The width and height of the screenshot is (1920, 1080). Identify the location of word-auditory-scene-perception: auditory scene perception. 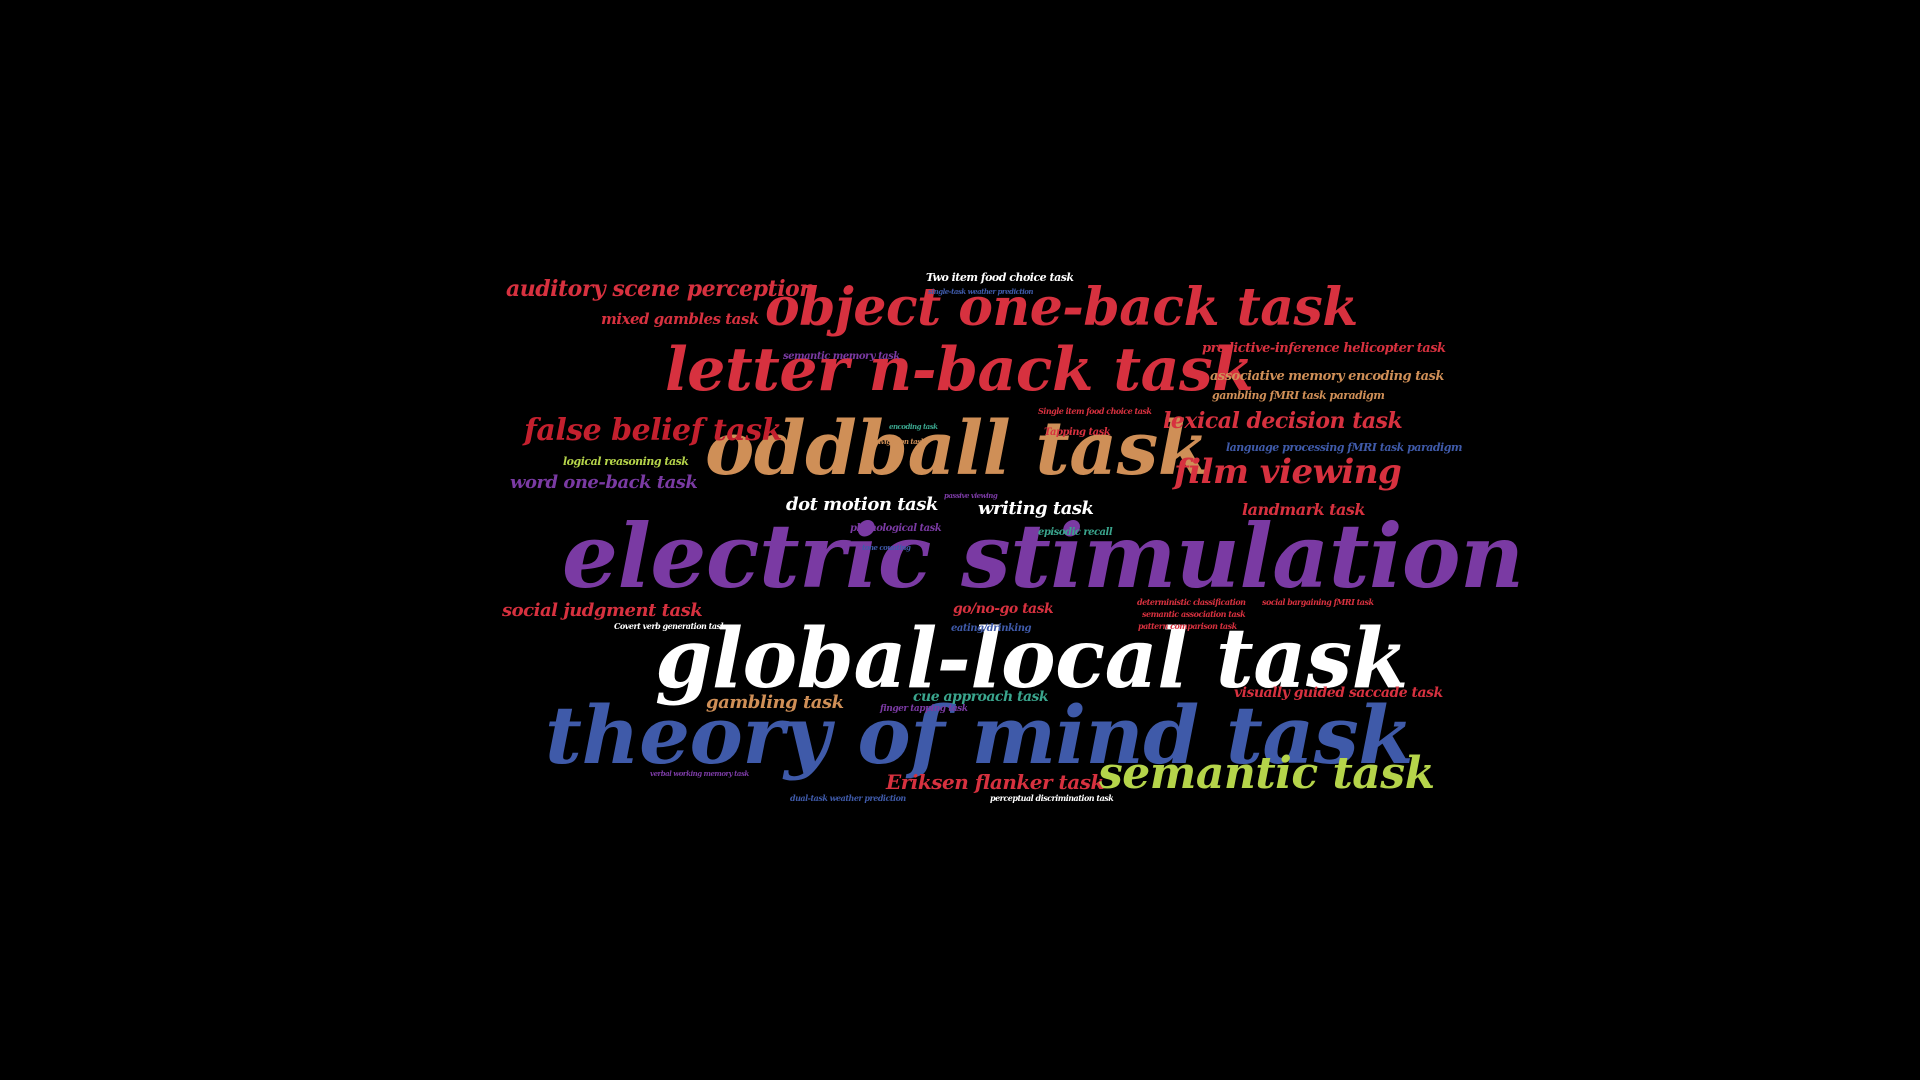
(660, 289).